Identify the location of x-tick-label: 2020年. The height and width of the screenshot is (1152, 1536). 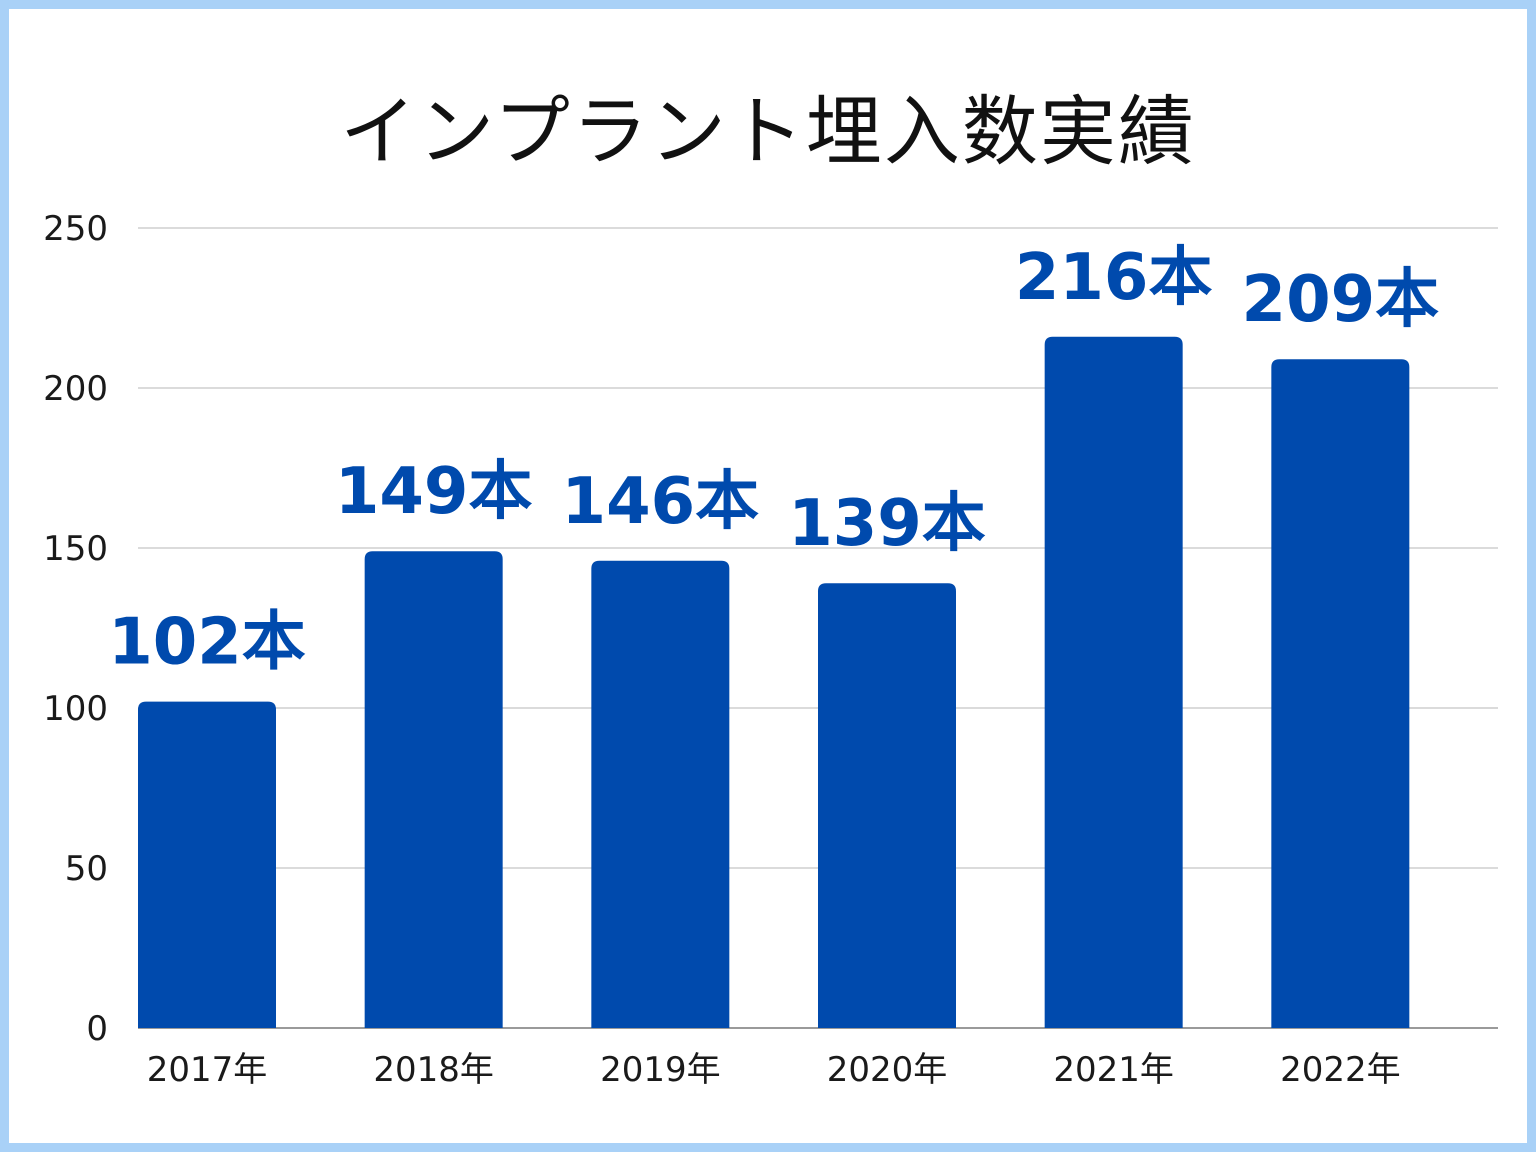
(887, 1070).